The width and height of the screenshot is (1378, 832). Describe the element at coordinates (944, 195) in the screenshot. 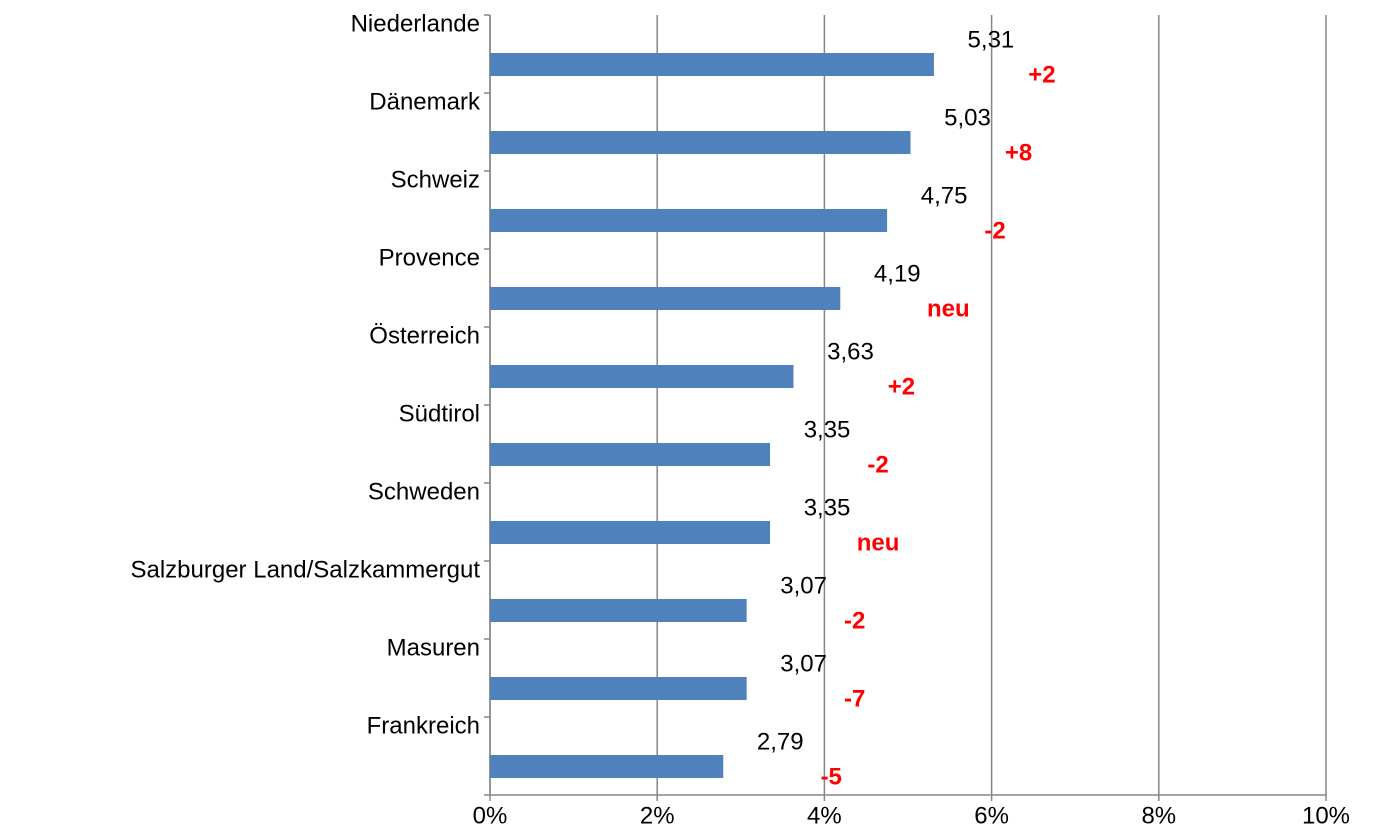

I see `value-label: 4,75` at that location.